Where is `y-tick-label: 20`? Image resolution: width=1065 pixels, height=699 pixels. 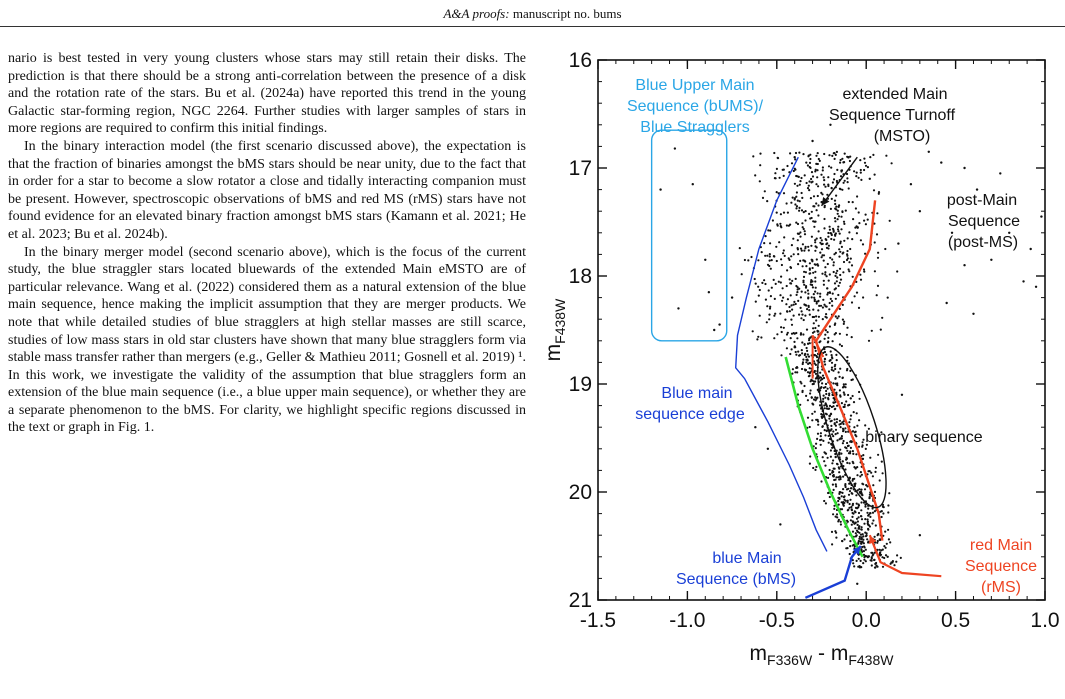 y-tick-label: 20 is located at coordinates (580, 492).